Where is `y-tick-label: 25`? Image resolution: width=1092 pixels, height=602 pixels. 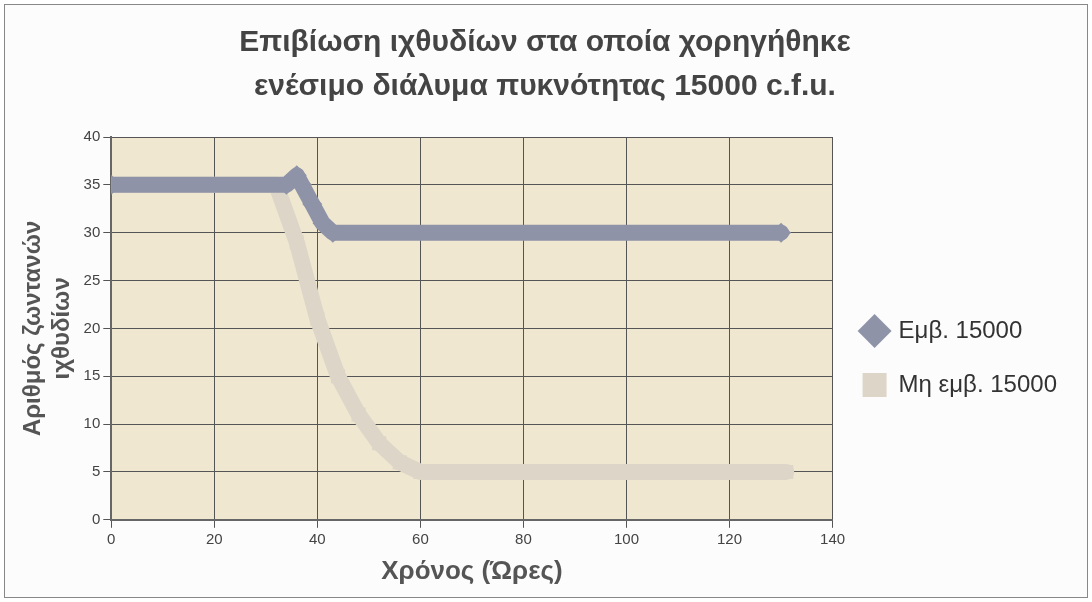
y-tick-label: 25 is located at coordinates (92, 279).